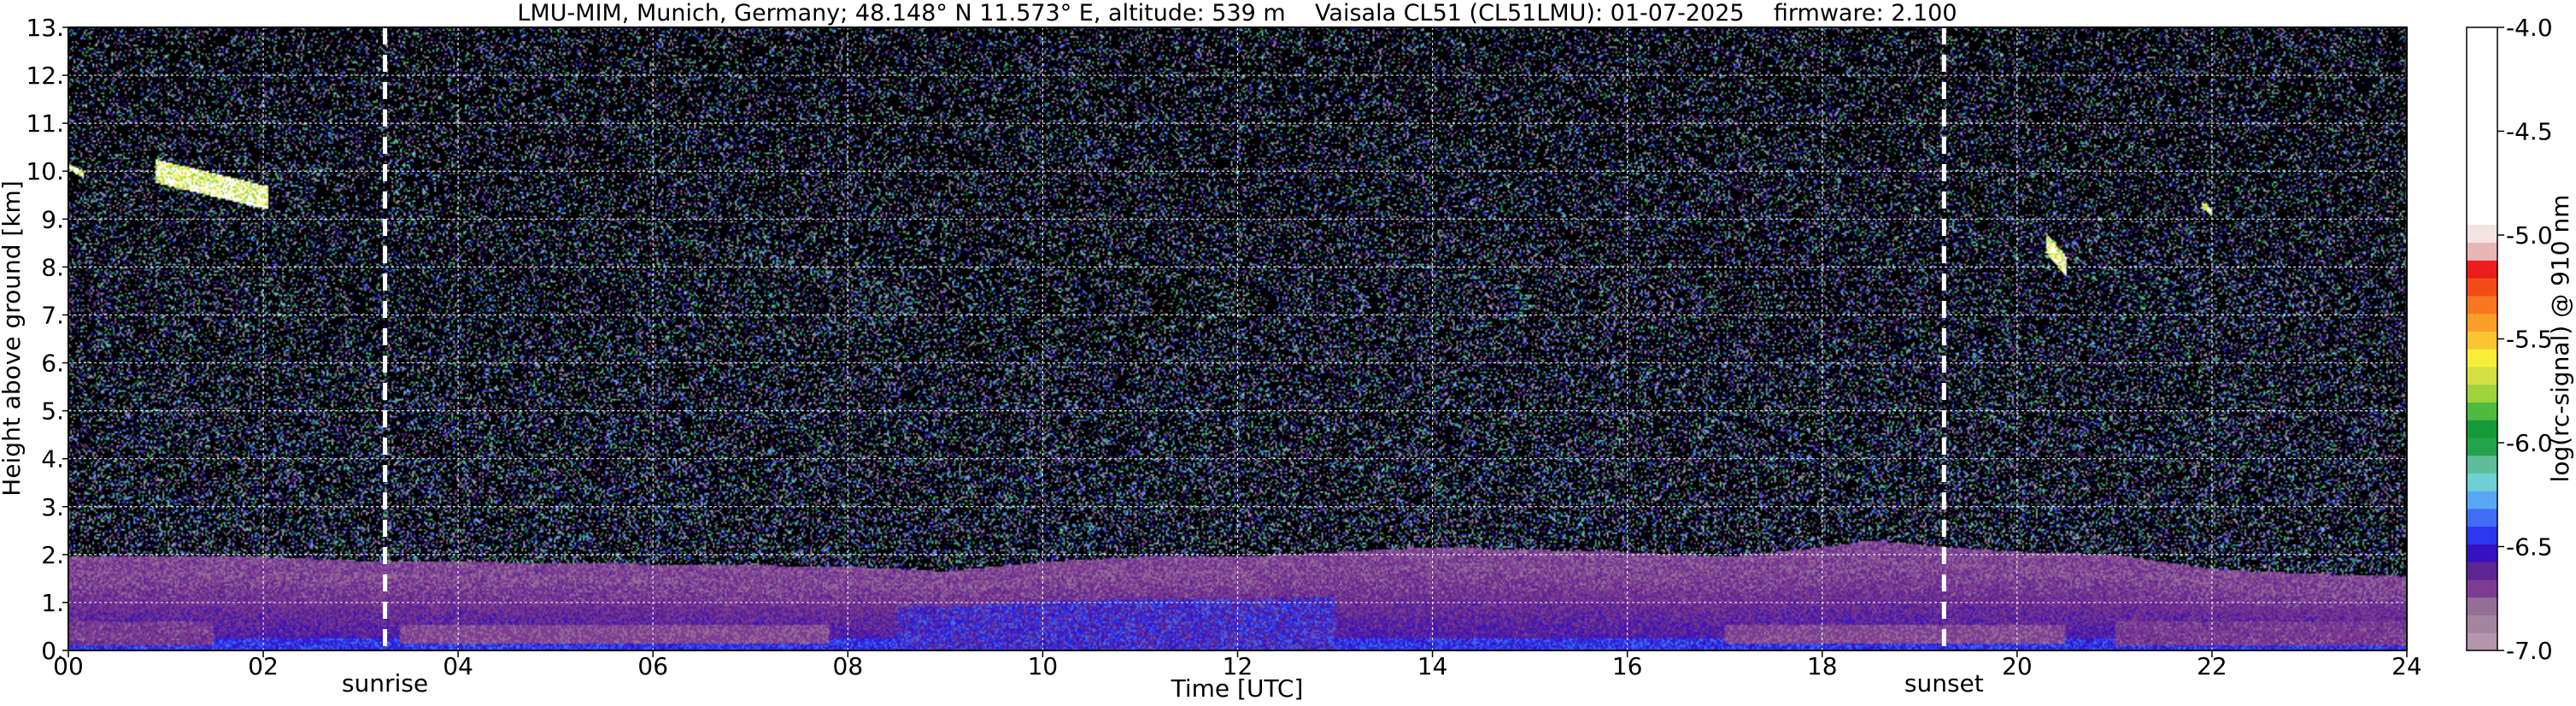  Describe the element at coordinates (2017, 666) in the screenshot. I see `x-tick-label: 20` at that location.